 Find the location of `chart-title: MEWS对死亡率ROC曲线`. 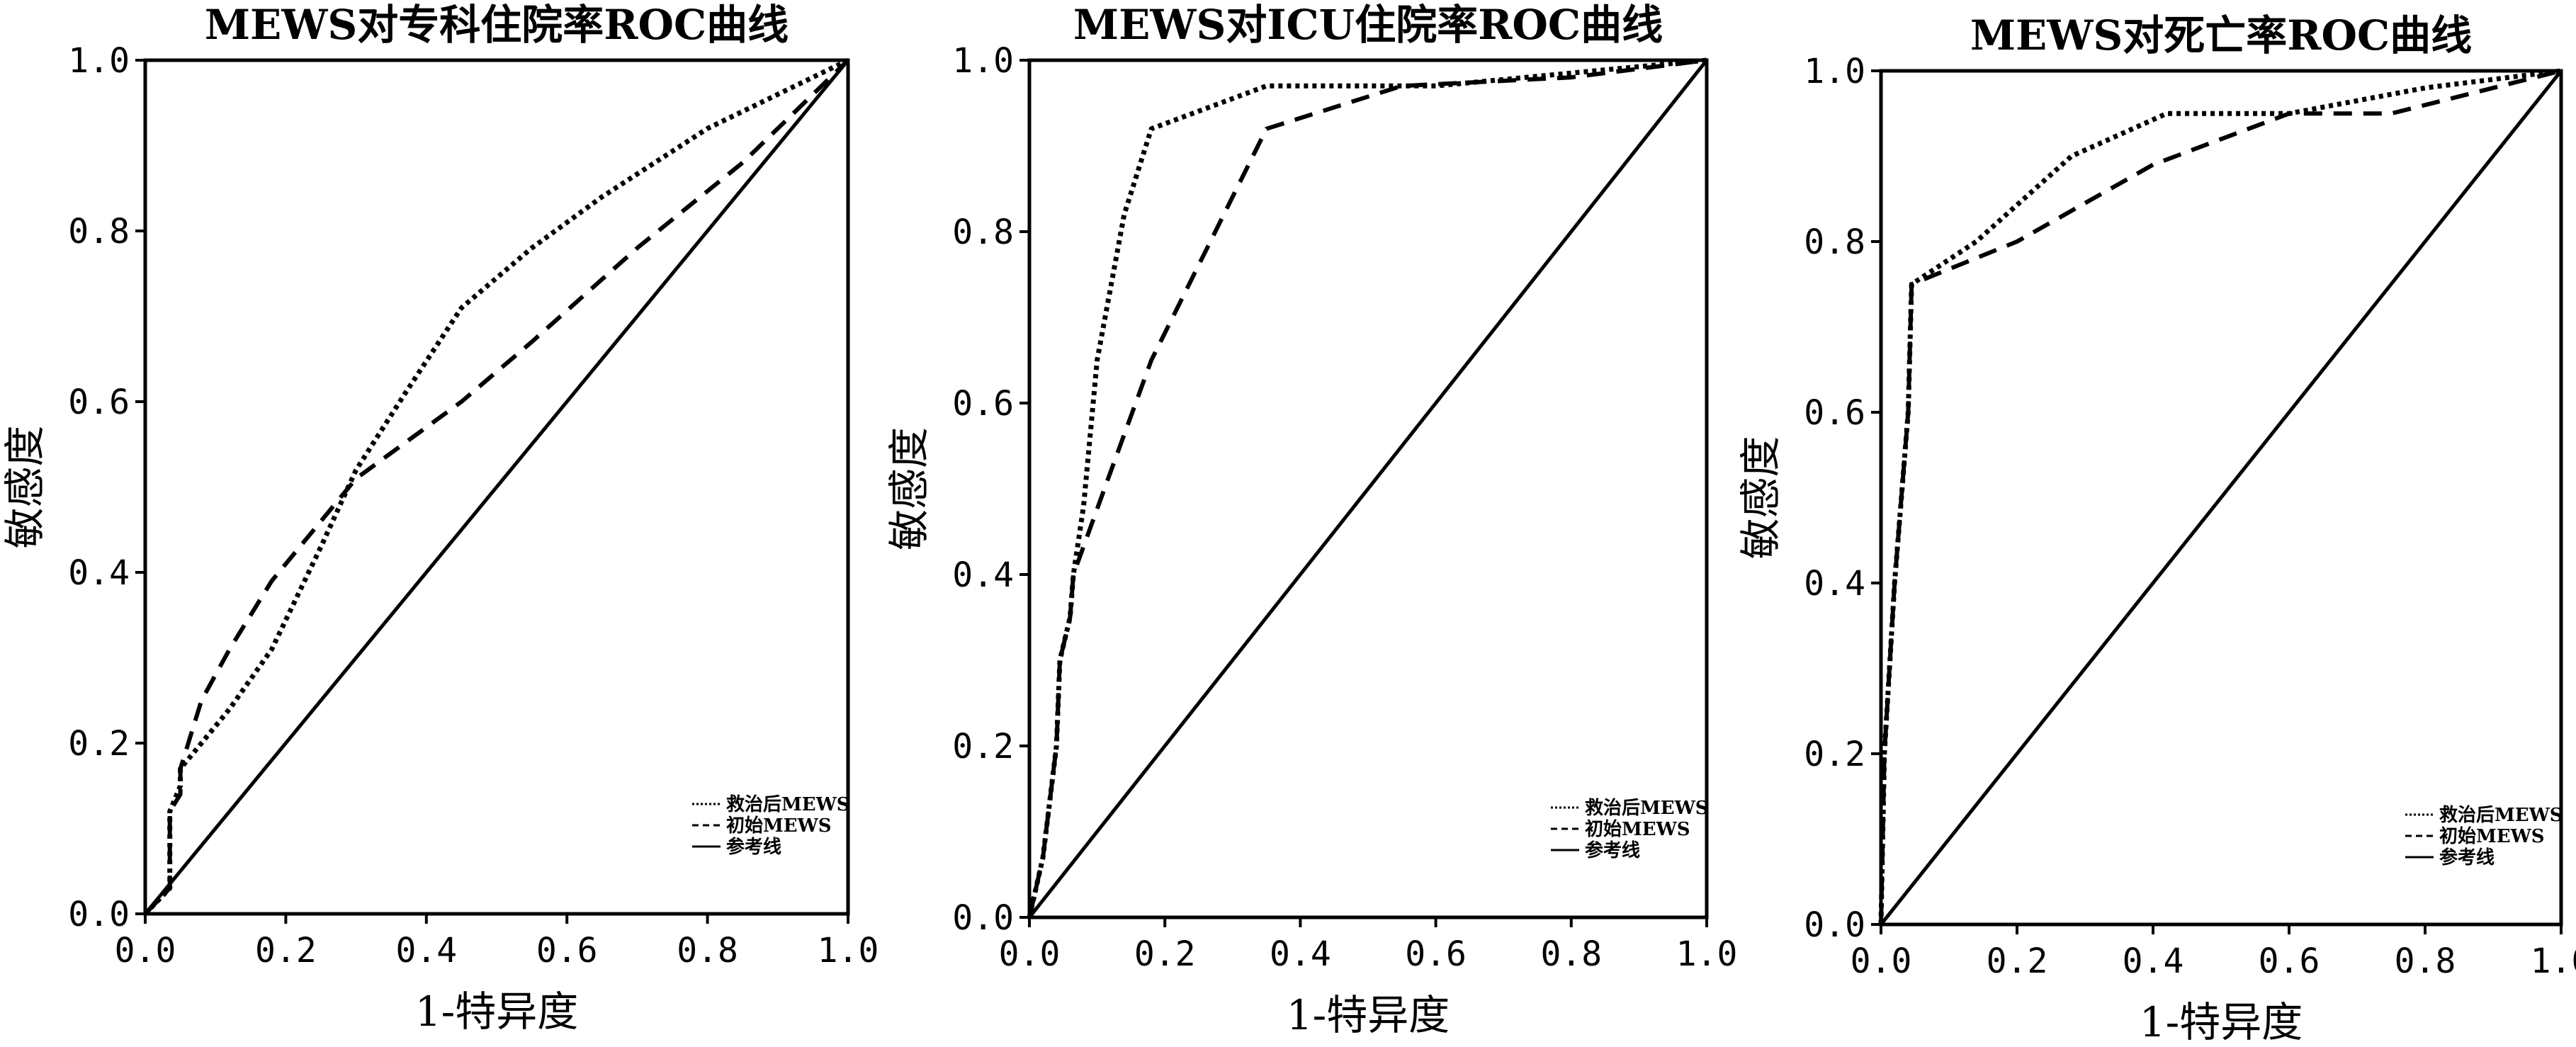

chart-title: MEWS对死亡率ROC曲线 is located at coordinates (2221, 35).